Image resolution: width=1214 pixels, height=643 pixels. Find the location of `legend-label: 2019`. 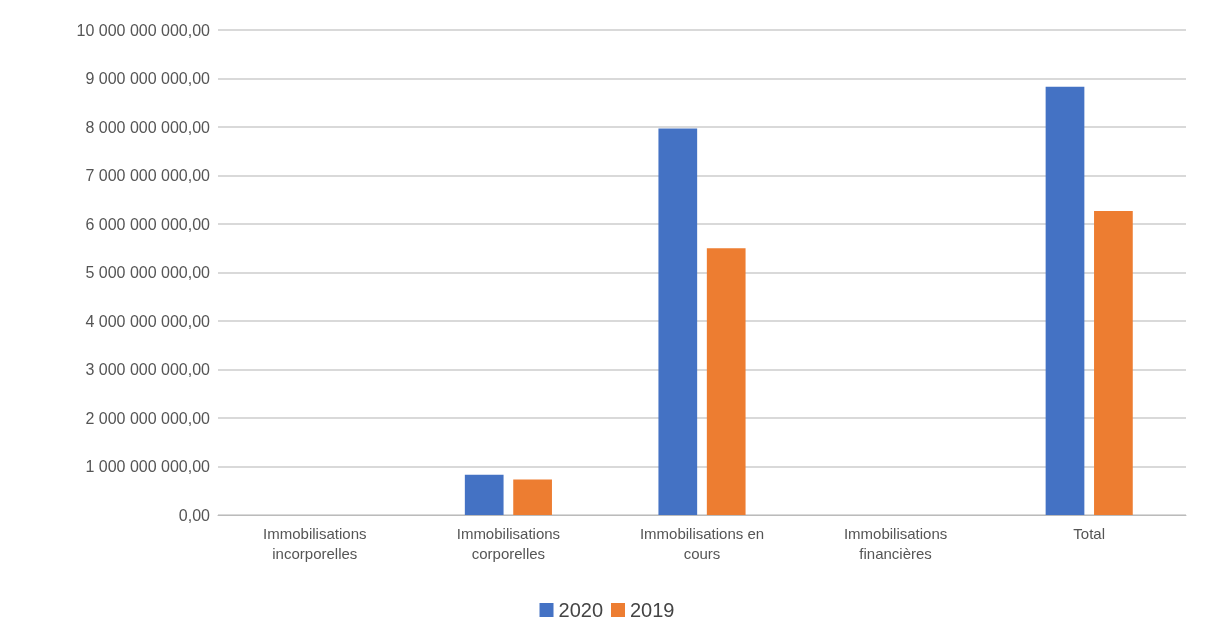

legend-label: 2019 is located at coordinates (652, 610).